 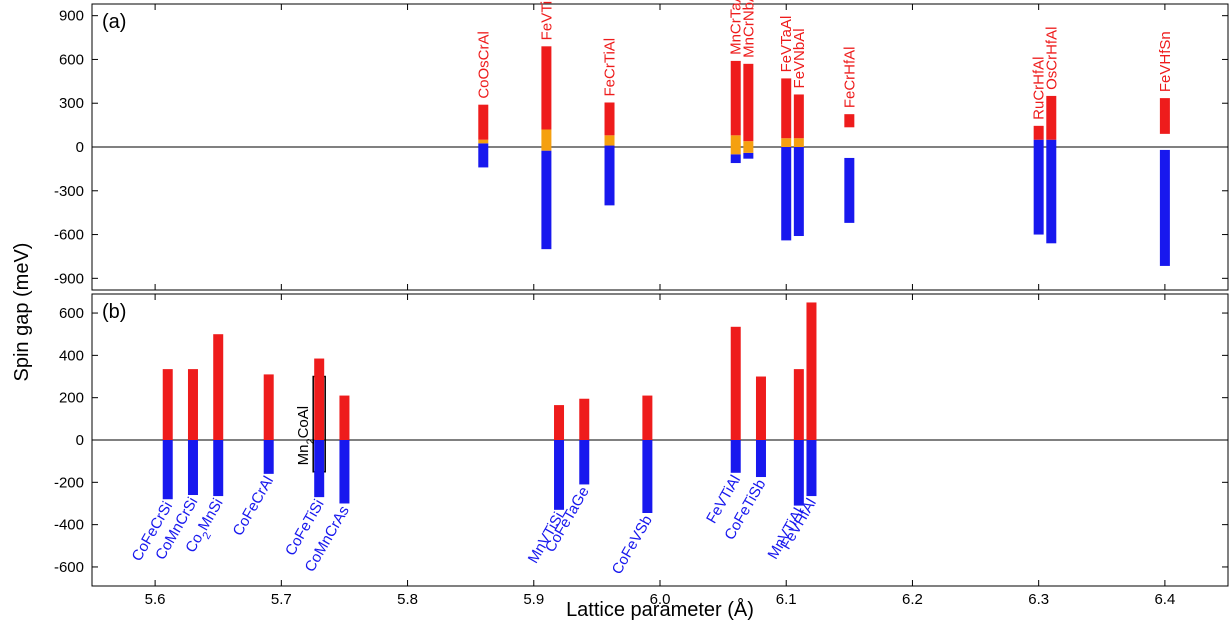 What do you see at coordinates (735, 159) in the screenshot?
I see `bar-minority-mncrtaal` at bounding box center [735, 159].